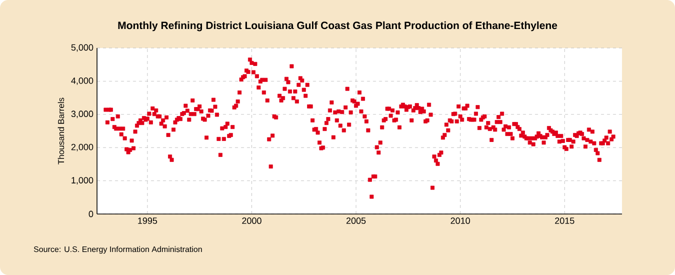 This screenshot has width=675, height=275. Describe the element at coordinates (118, 250) in the screenshot. I see `source-note: Source: U.S. Energy Information Administration` at that location.